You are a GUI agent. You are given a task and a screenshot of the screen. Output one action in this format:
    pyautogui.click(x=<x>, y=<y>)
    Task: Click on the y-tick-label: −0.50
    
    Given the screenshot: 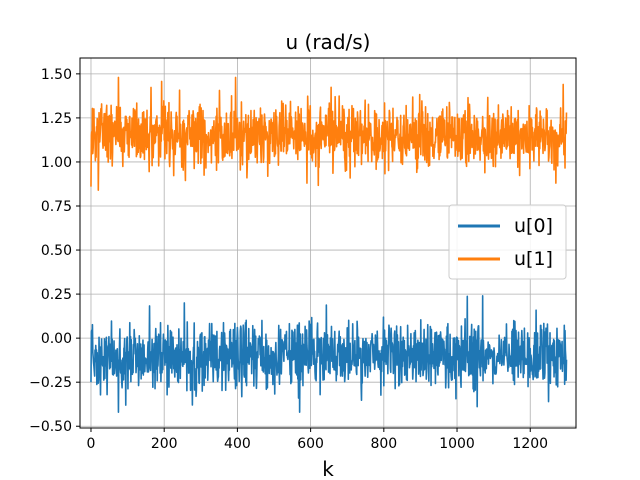 What is the action you would take?
    pyautogui.click(x=50, y=427)
    